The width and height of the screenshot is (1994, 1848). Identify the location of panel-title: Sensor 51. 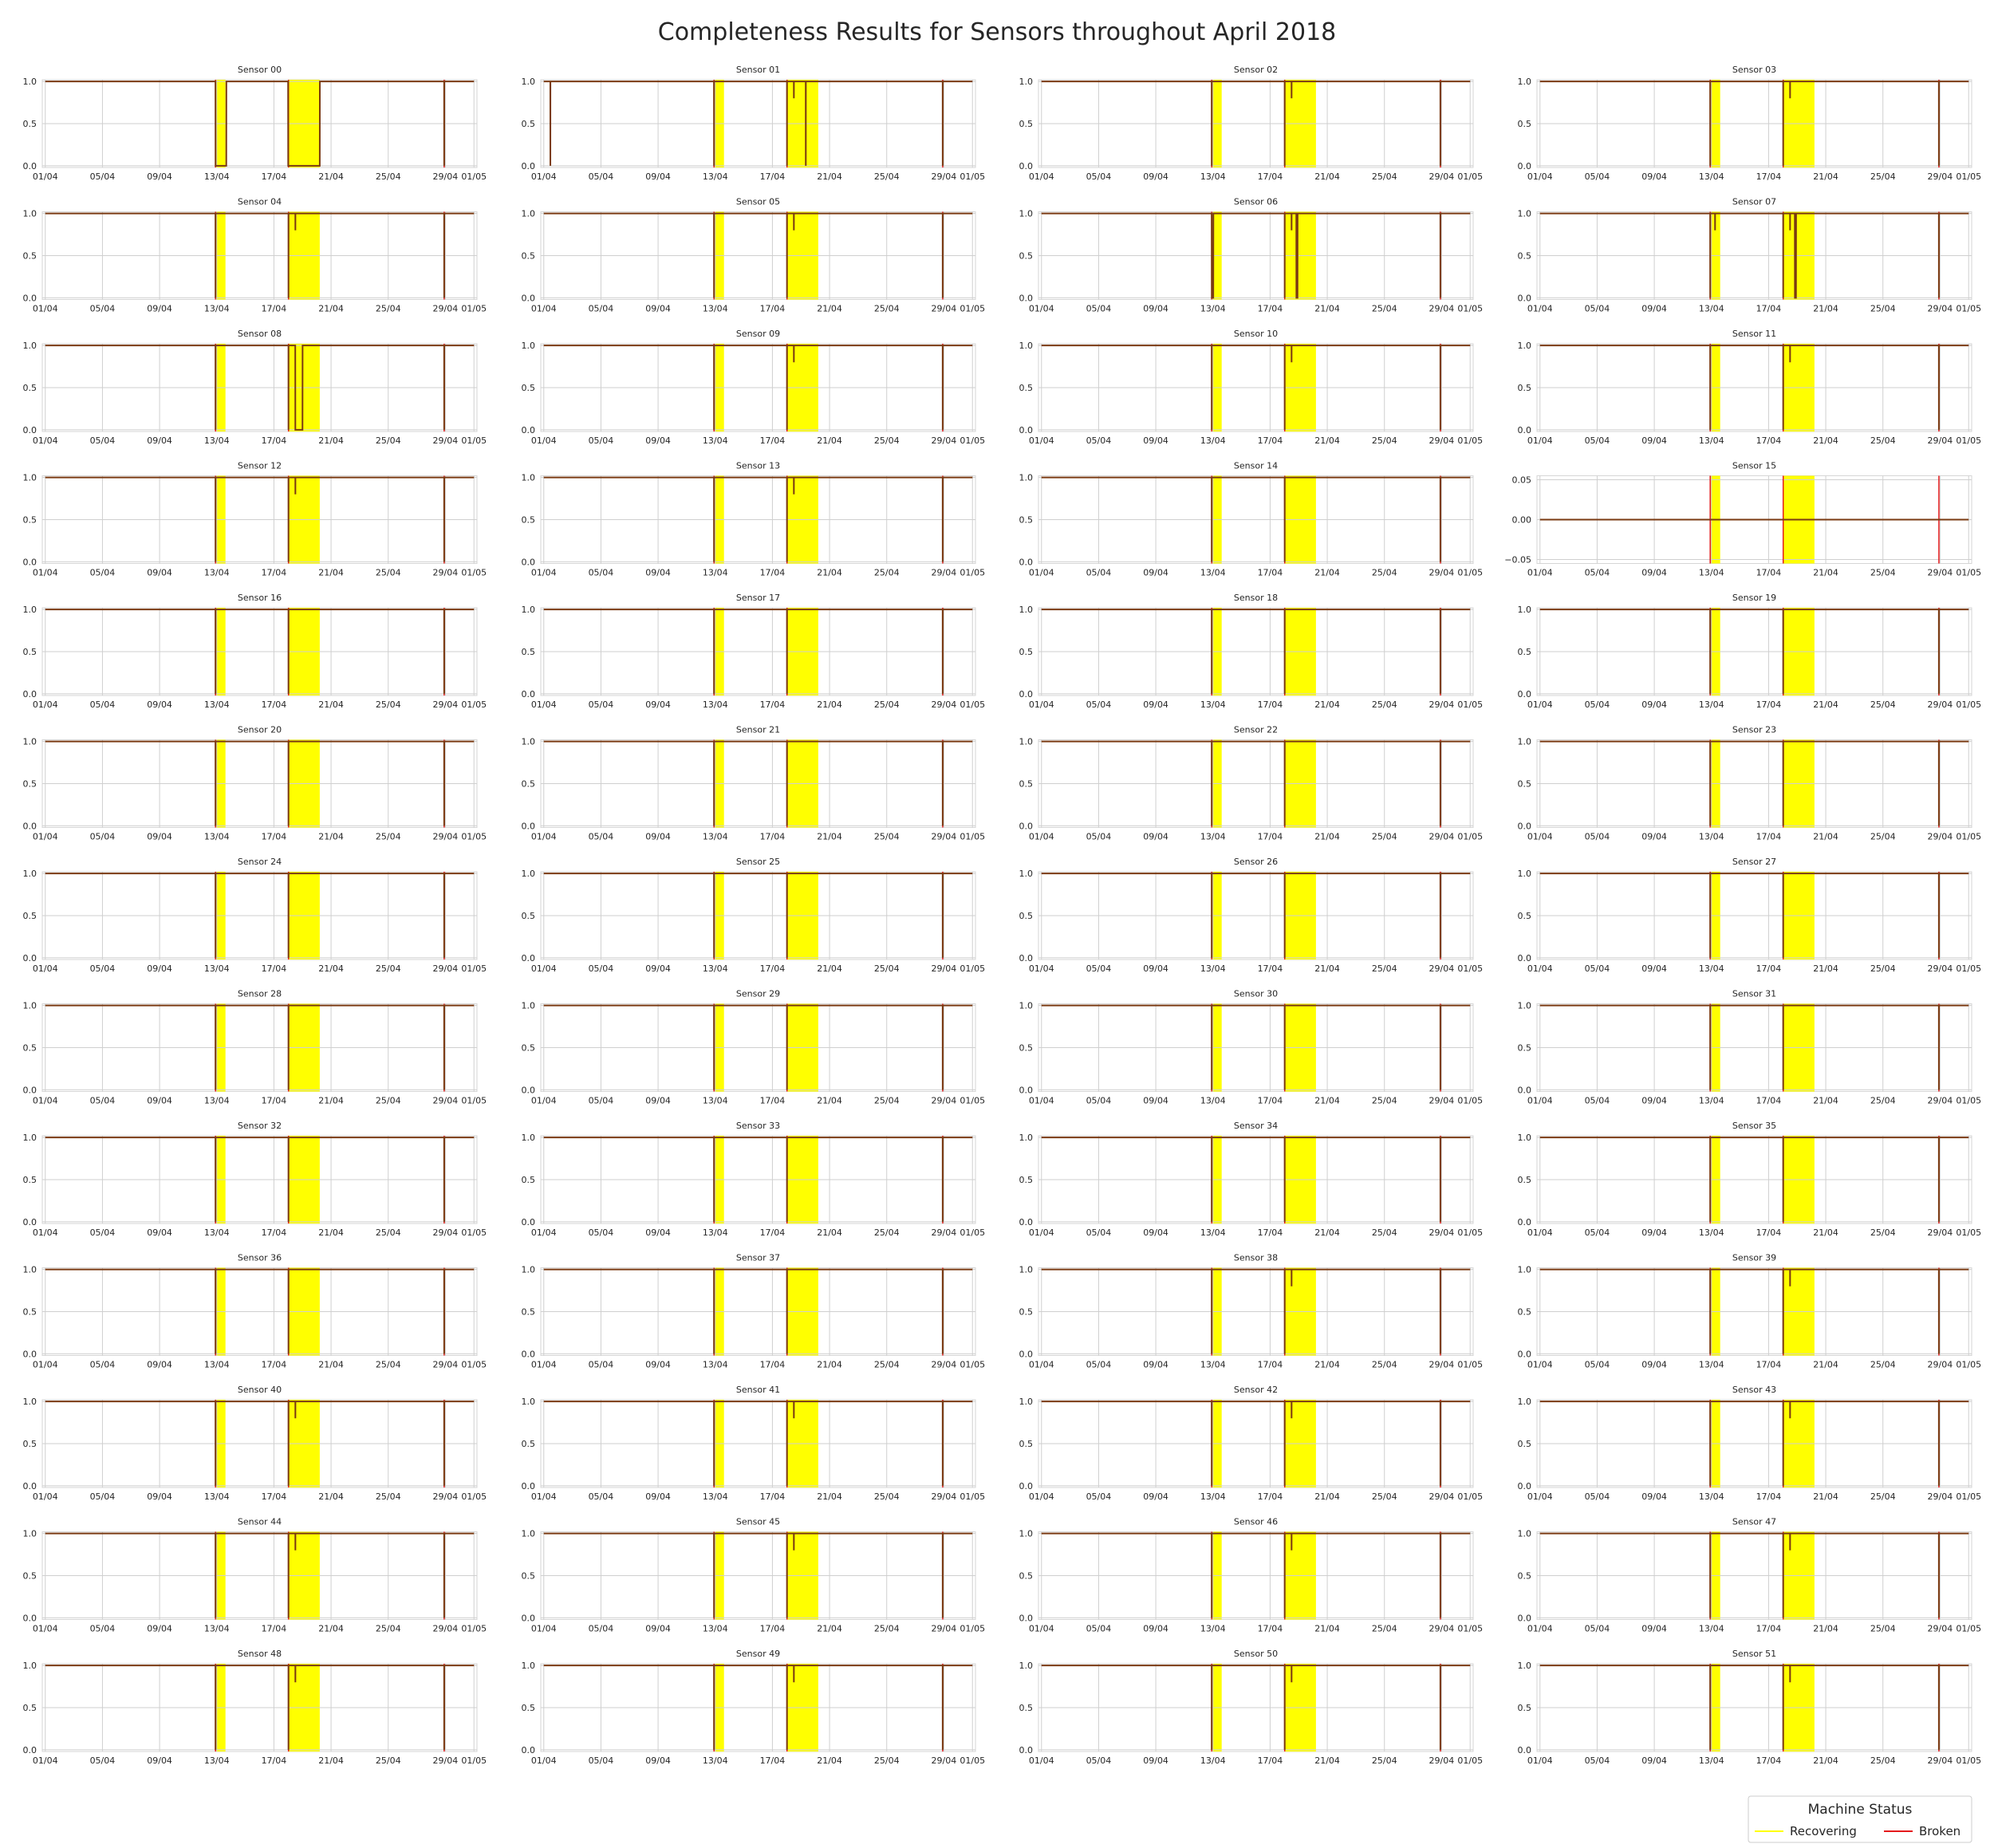
(1754, 1654).